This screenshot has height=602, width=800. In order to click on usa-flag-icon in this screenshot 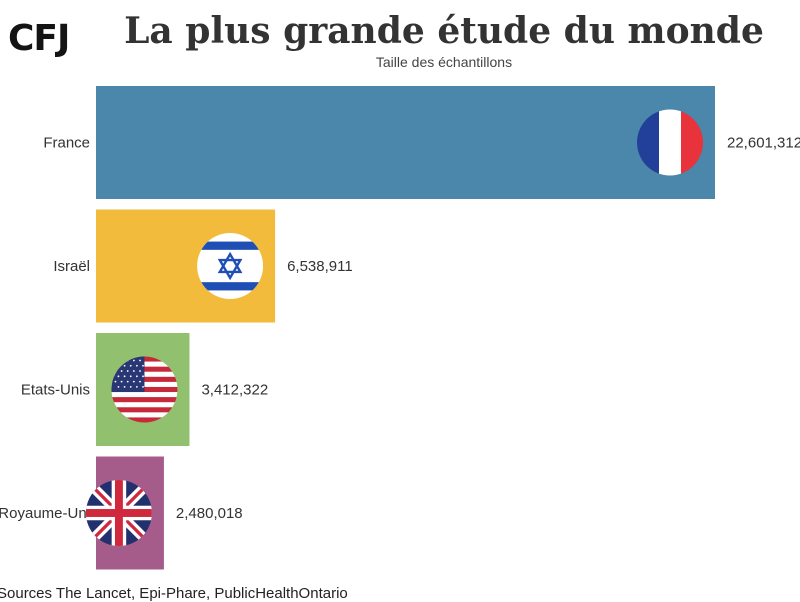, I will do `click(144, 389)`.